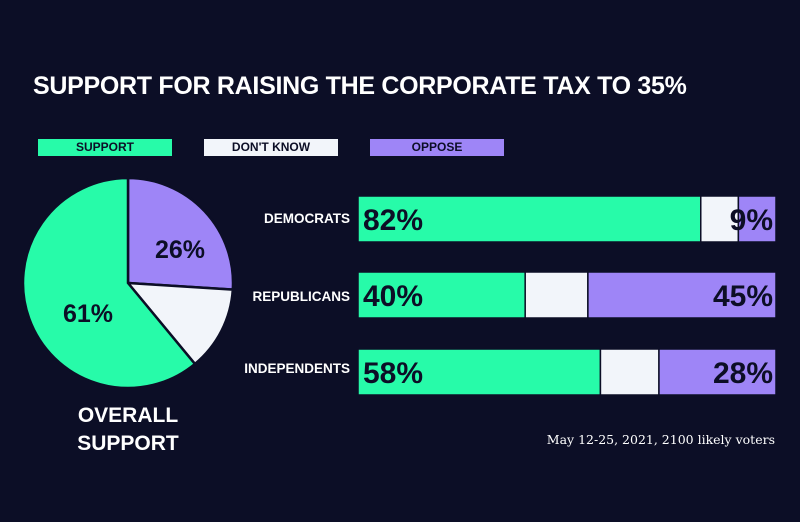 The height and width of the screenshot is (522, 800). I want to click on pie-caption: OVERALL SUPPORT, so click(128, 430).